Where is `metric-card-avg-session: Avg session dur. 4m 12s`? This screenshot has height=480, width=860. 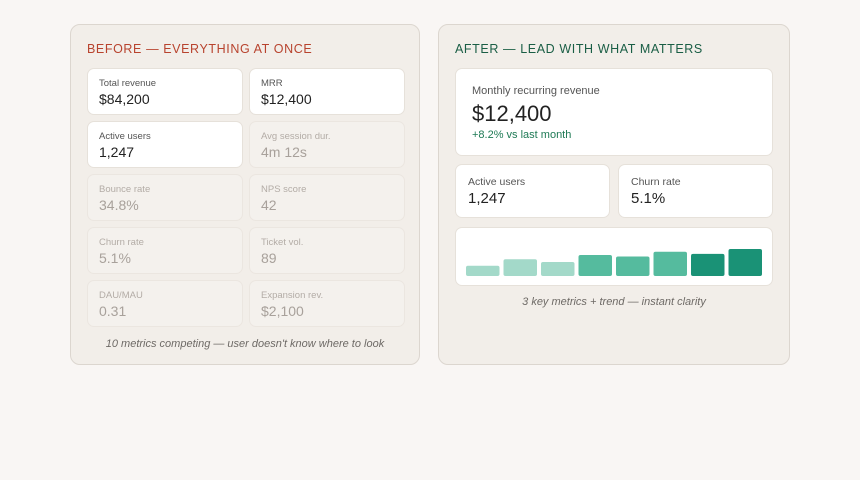 metric-card-avg-session: Avg session dur. 4m 12s is located at coordinates (327, 144).